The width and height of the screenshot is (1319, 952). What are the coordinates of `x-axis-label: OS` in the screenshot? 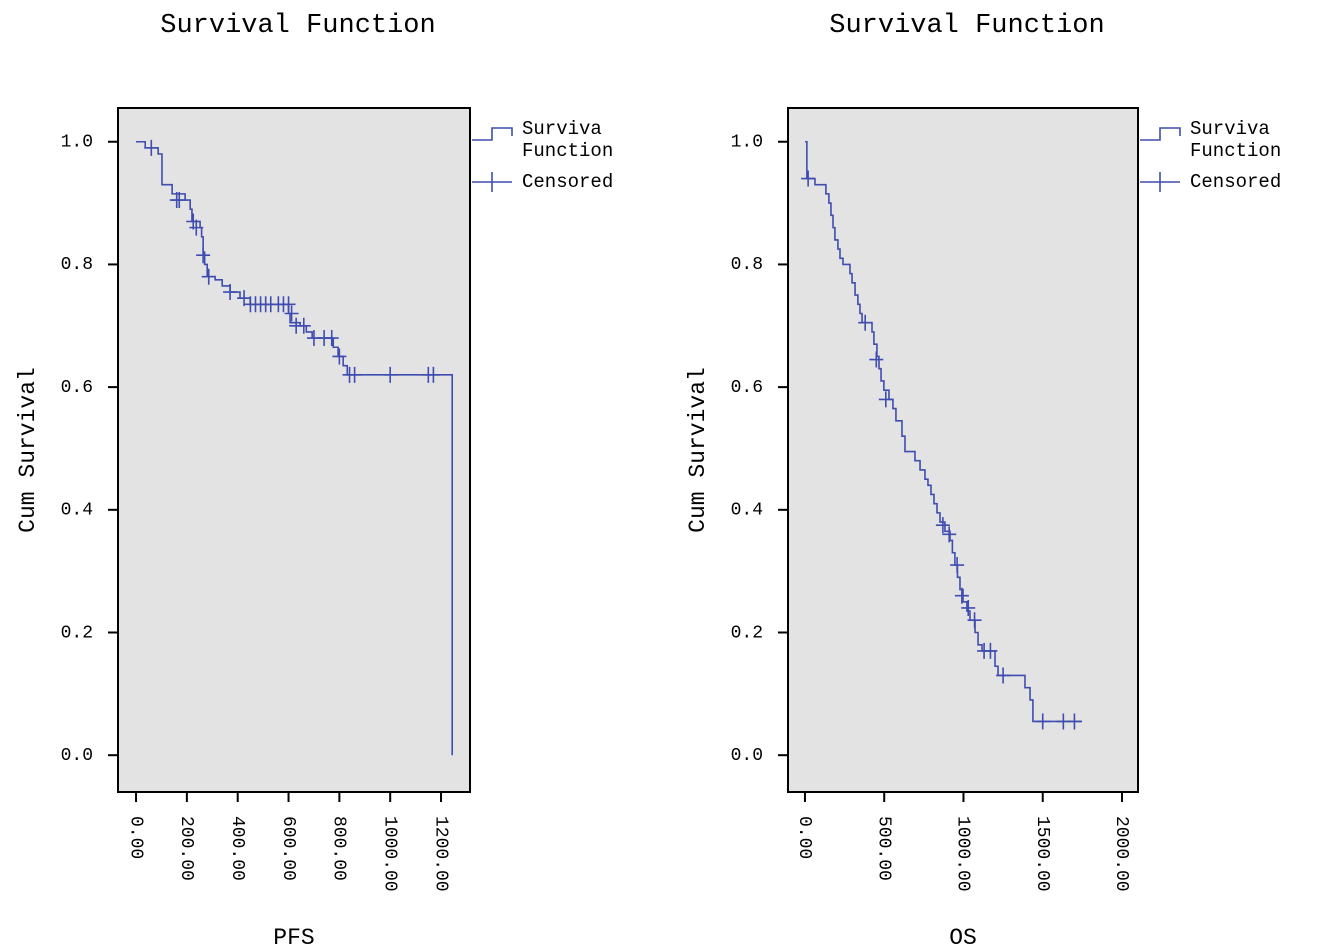 It's located at (963, 938).